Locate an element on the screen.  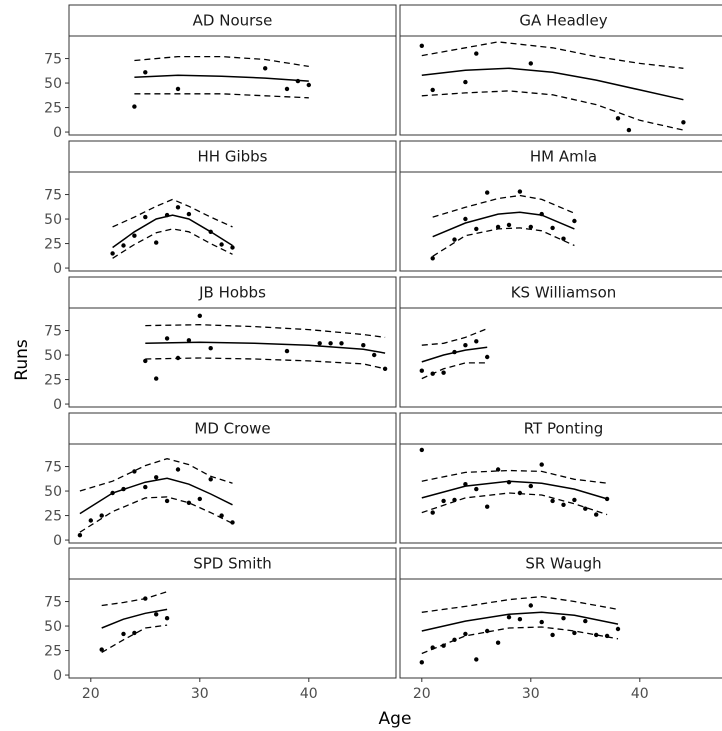
panel-hm-amla: HM Amla is located at coordinates (560, 206).